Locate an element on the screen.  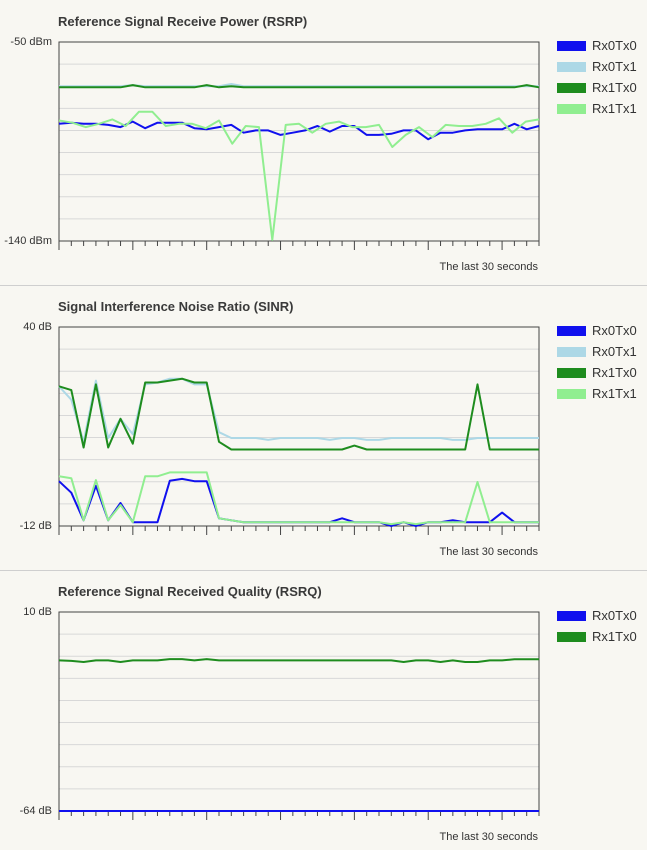
panel-title: Reference Signal Received Quality (RSRQ) is located at coordinates (190, 591).